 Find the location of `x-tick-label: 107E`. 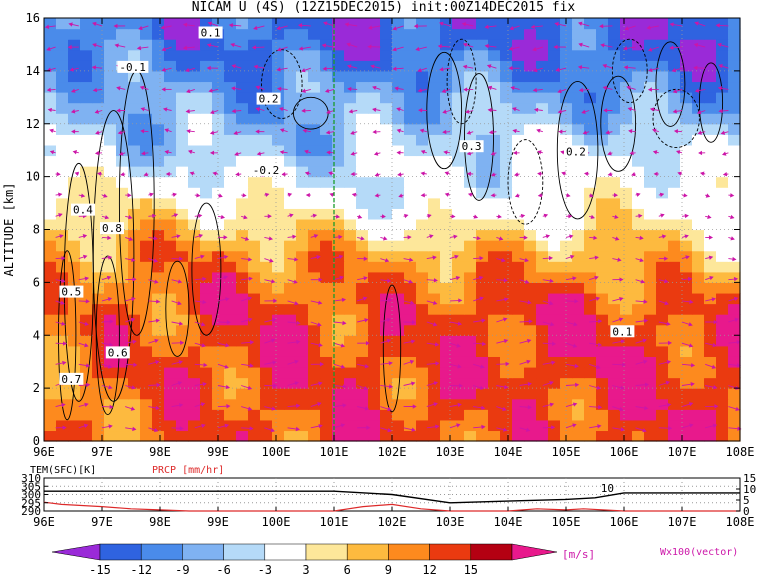

x-tick-label: 107E is located at coordinates (682, 452).